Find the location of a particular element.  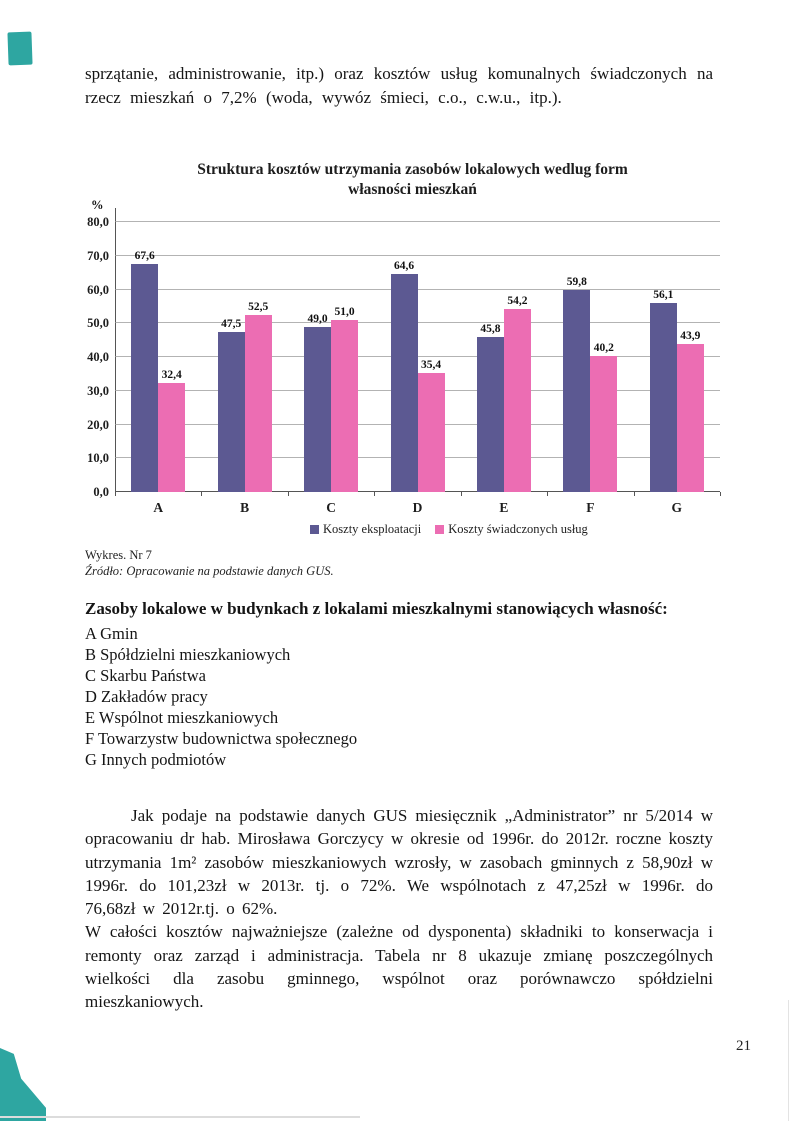

bar-value-label: 49,0 is located at coordinates (317, 318).